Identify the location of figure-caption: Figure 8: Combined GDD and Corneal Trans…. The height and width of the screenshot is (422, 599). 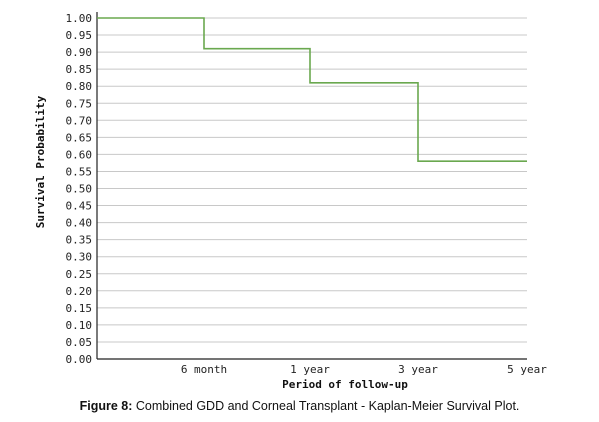
(299, 406).